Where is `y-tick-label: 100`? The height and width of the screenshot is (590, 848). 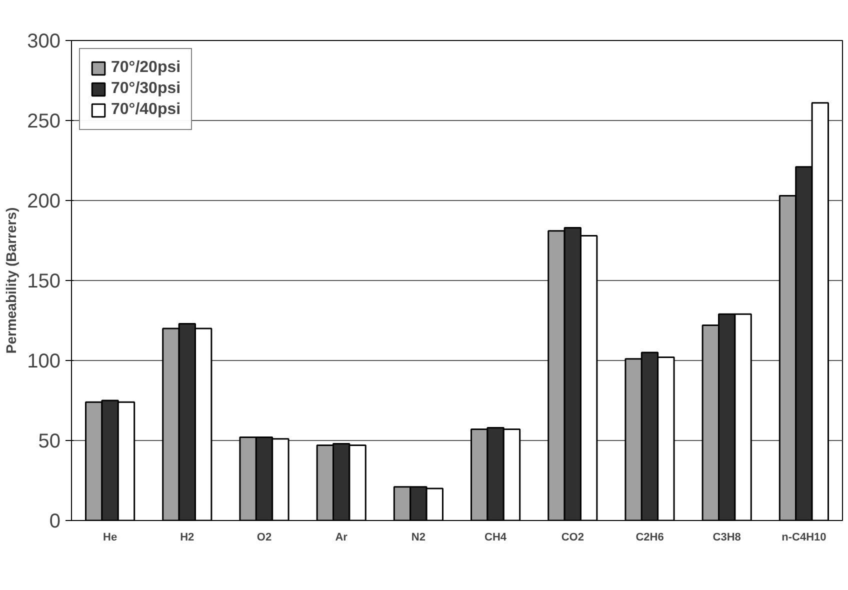 y-tick-label: 100 is located at coordinates (44, 361).